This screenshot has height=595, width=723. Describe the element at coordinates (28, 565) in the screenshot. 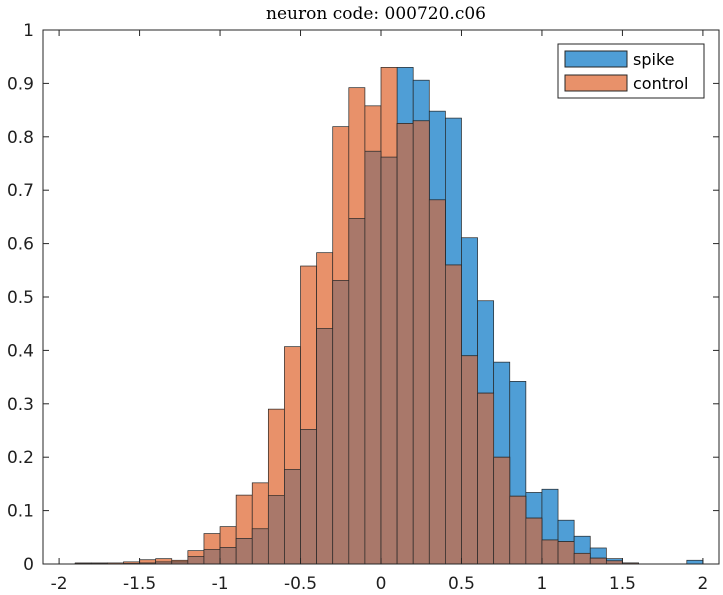

I see `y-tick-label: 0` at that location.